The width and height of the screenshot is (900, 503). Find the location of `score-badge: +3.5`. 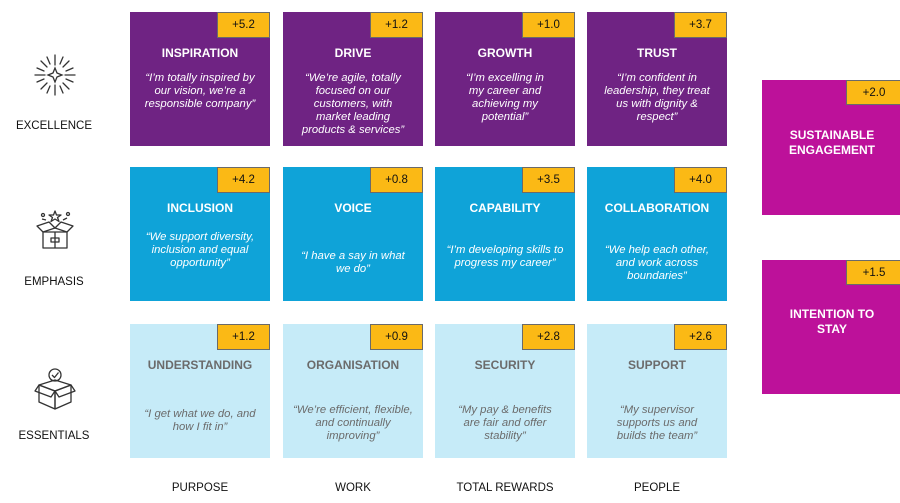

score-badge: +3.5 is located at coordinates (548, 180).